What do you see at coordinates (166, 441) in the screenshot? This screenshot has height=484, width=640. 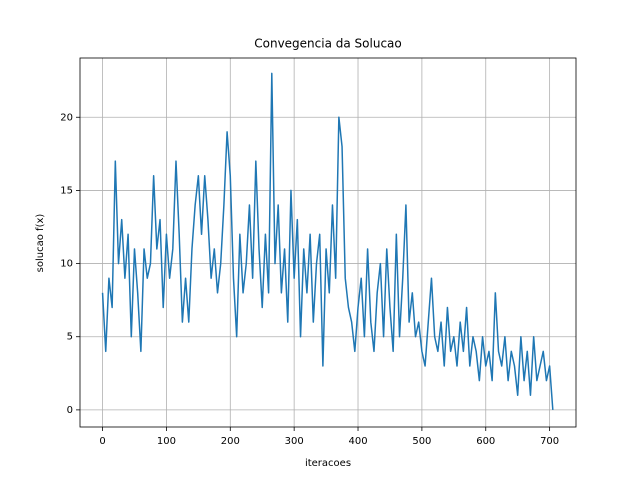 I see `x-tick-label: 100` at bounding box center [166, 441].